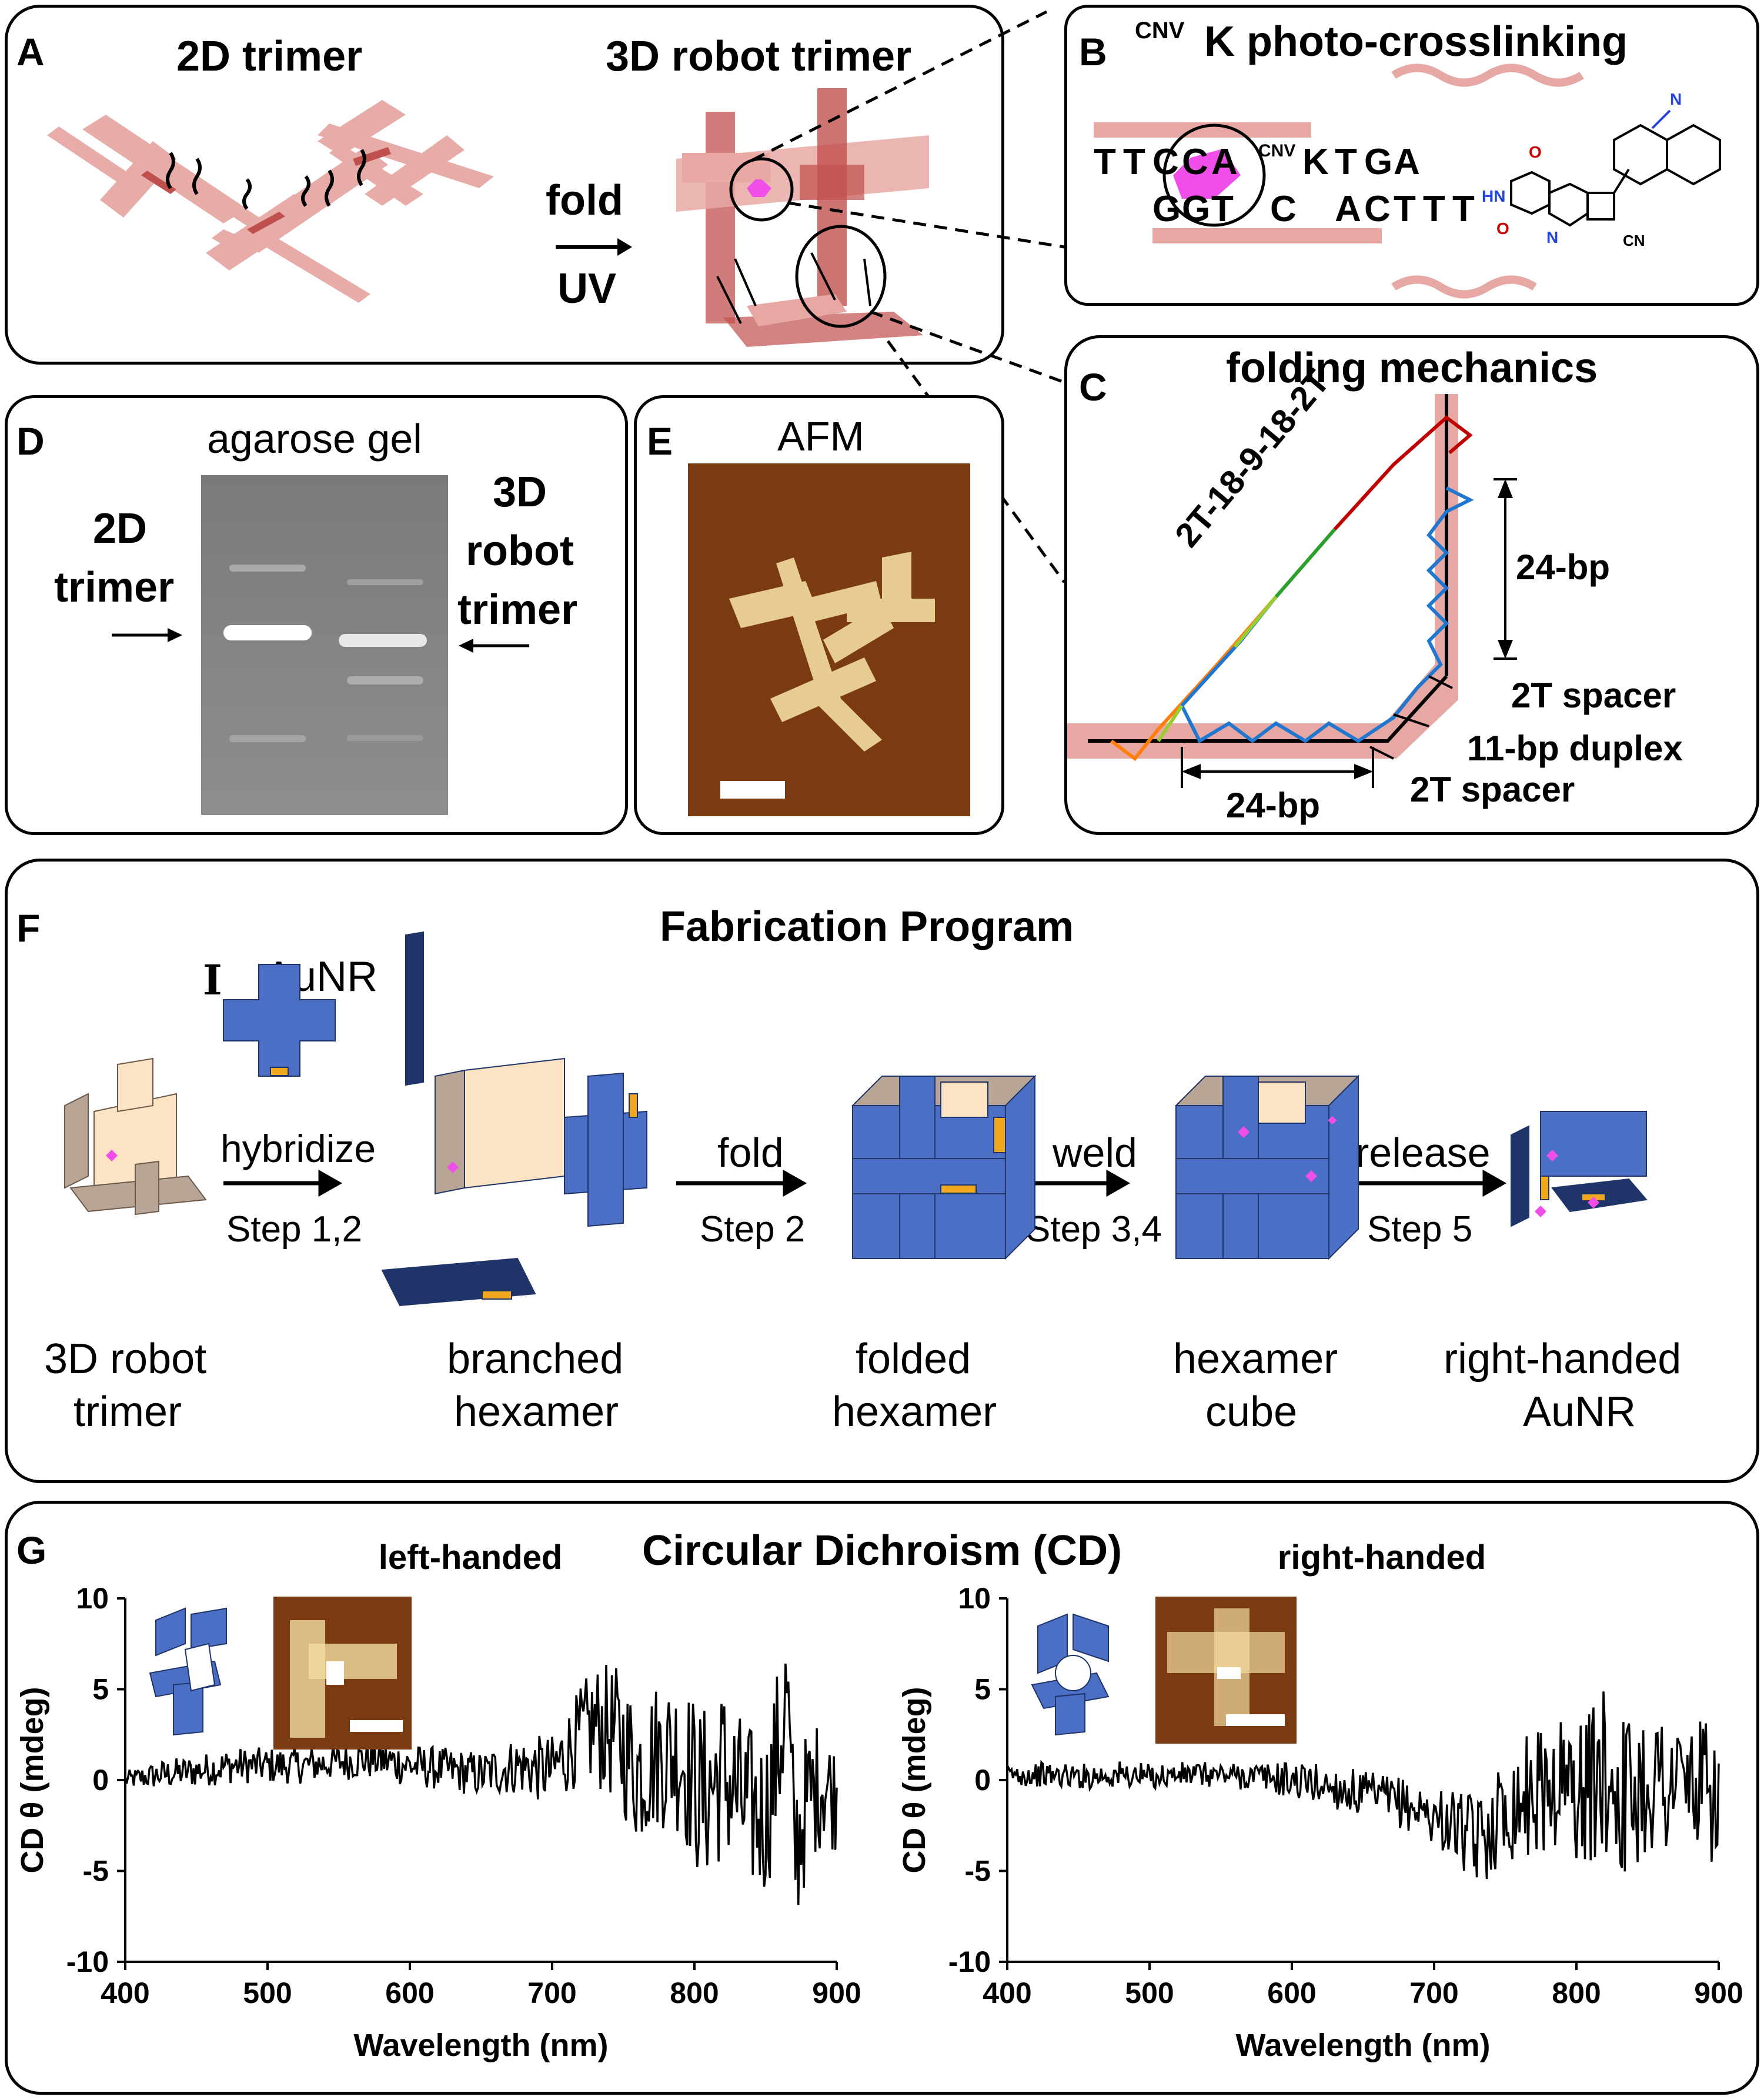  What do you see at coordinates (759, 56) in the screenshot?
I see `panel-a-title-3d: 3D robot trimer` at bounding box center [759, 56].